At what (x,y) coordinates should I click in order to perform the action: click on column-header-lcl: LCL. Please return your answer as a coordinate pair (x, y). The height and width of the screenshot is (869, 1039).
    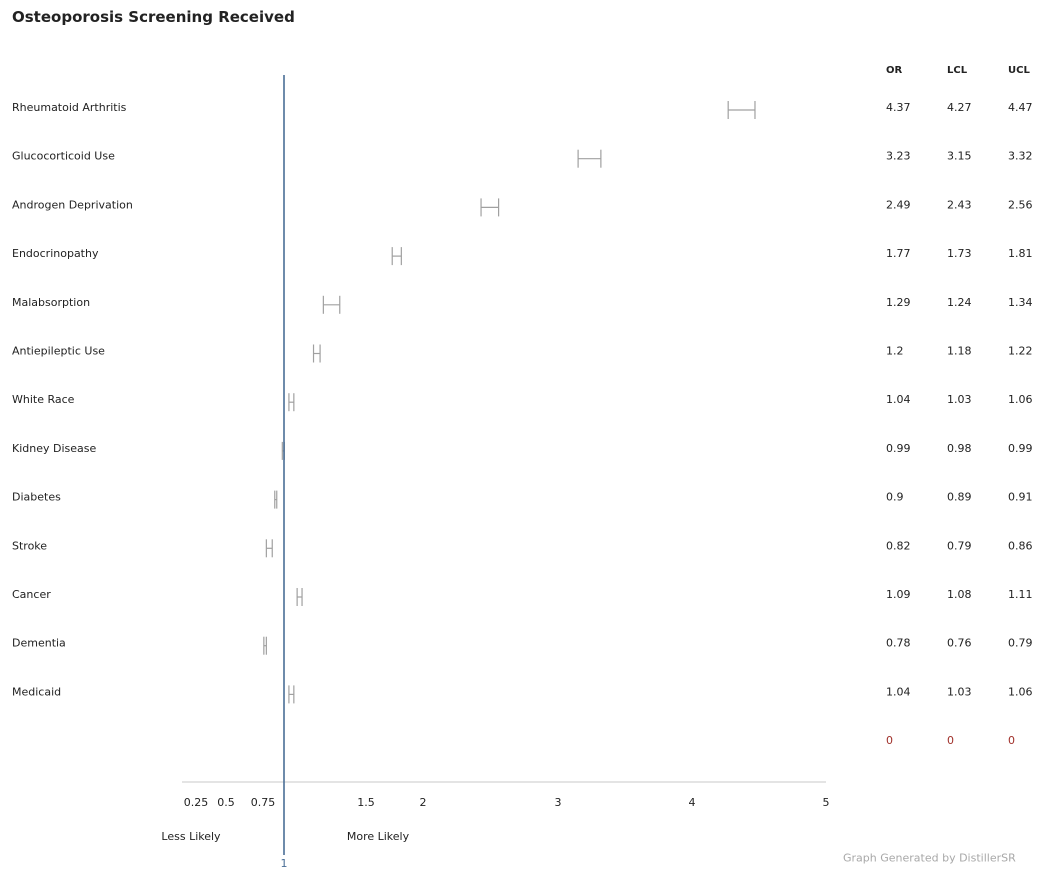
    Looking at the image, I should click on (957, 70).